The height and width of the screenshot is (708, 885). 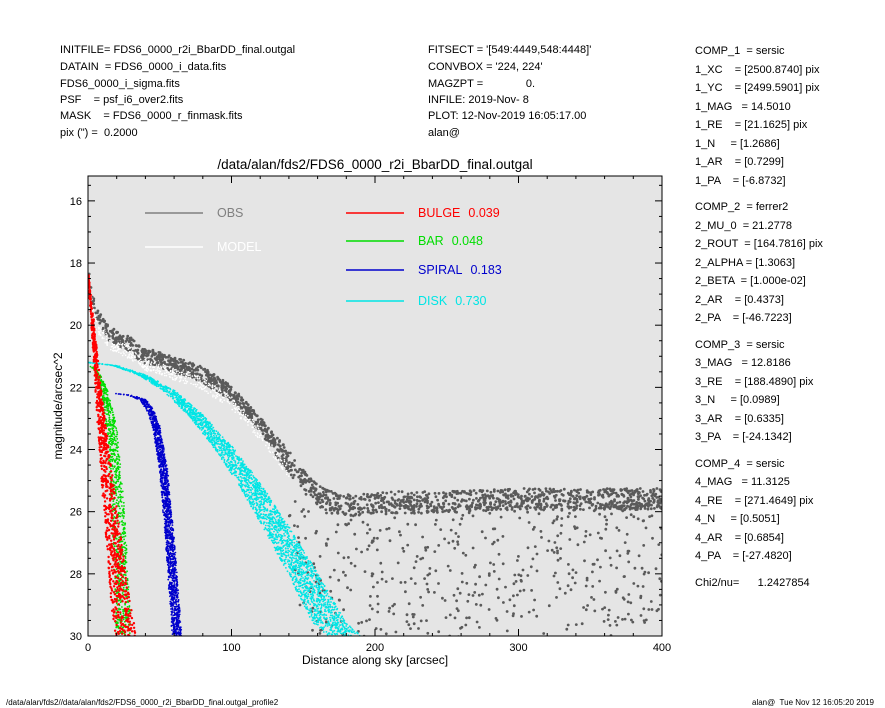 I want to click on param-line: COMP_1 = sersic, so click(x=740, y=51).